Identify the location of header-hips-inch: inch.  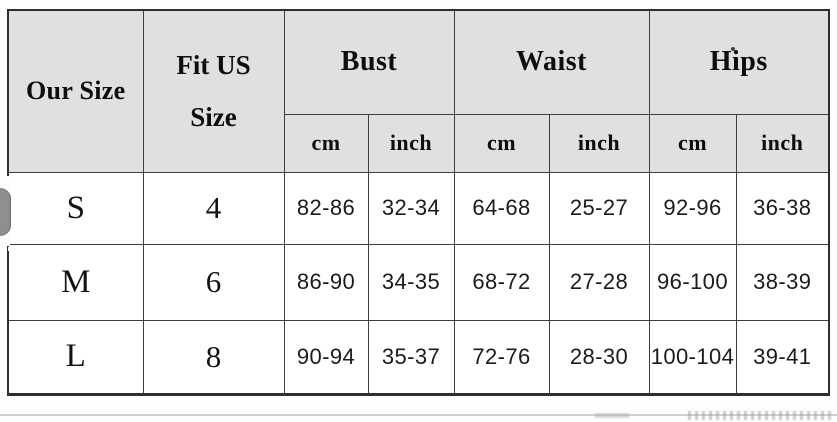
(782, 143).